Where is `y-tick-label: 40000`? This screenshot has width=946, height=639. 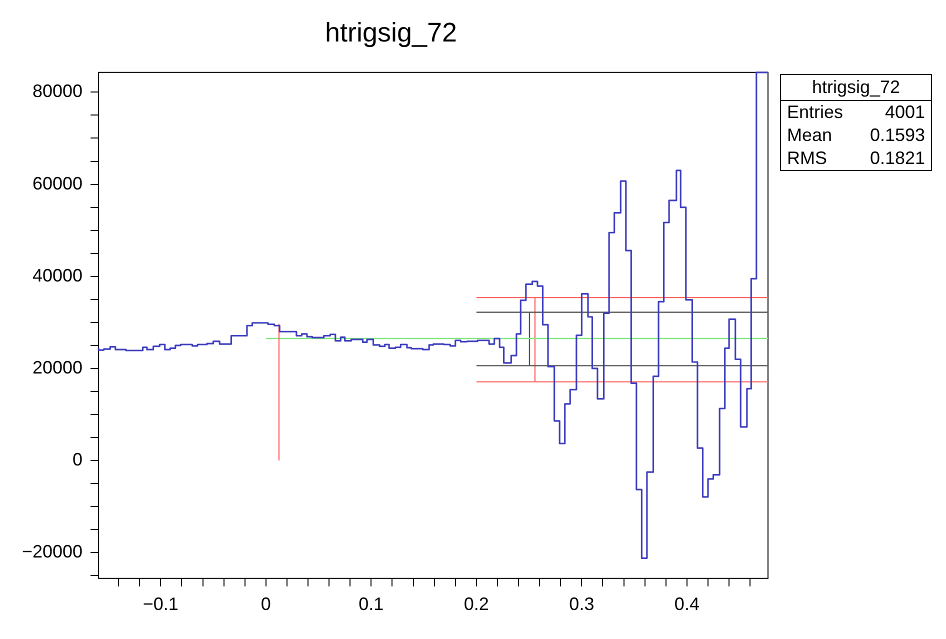
y-tick-label: 40000 is located at coordinates (57, 275).